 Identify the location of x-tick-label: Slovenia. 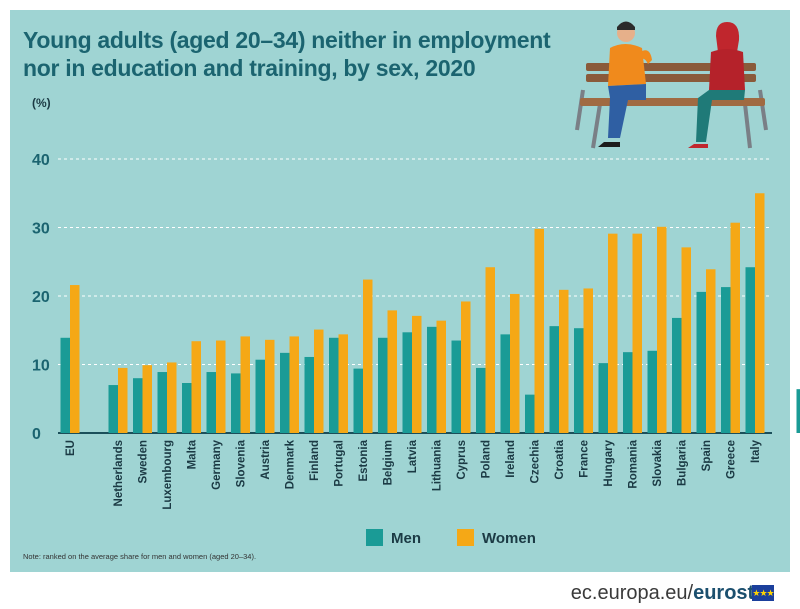
(242, 463).